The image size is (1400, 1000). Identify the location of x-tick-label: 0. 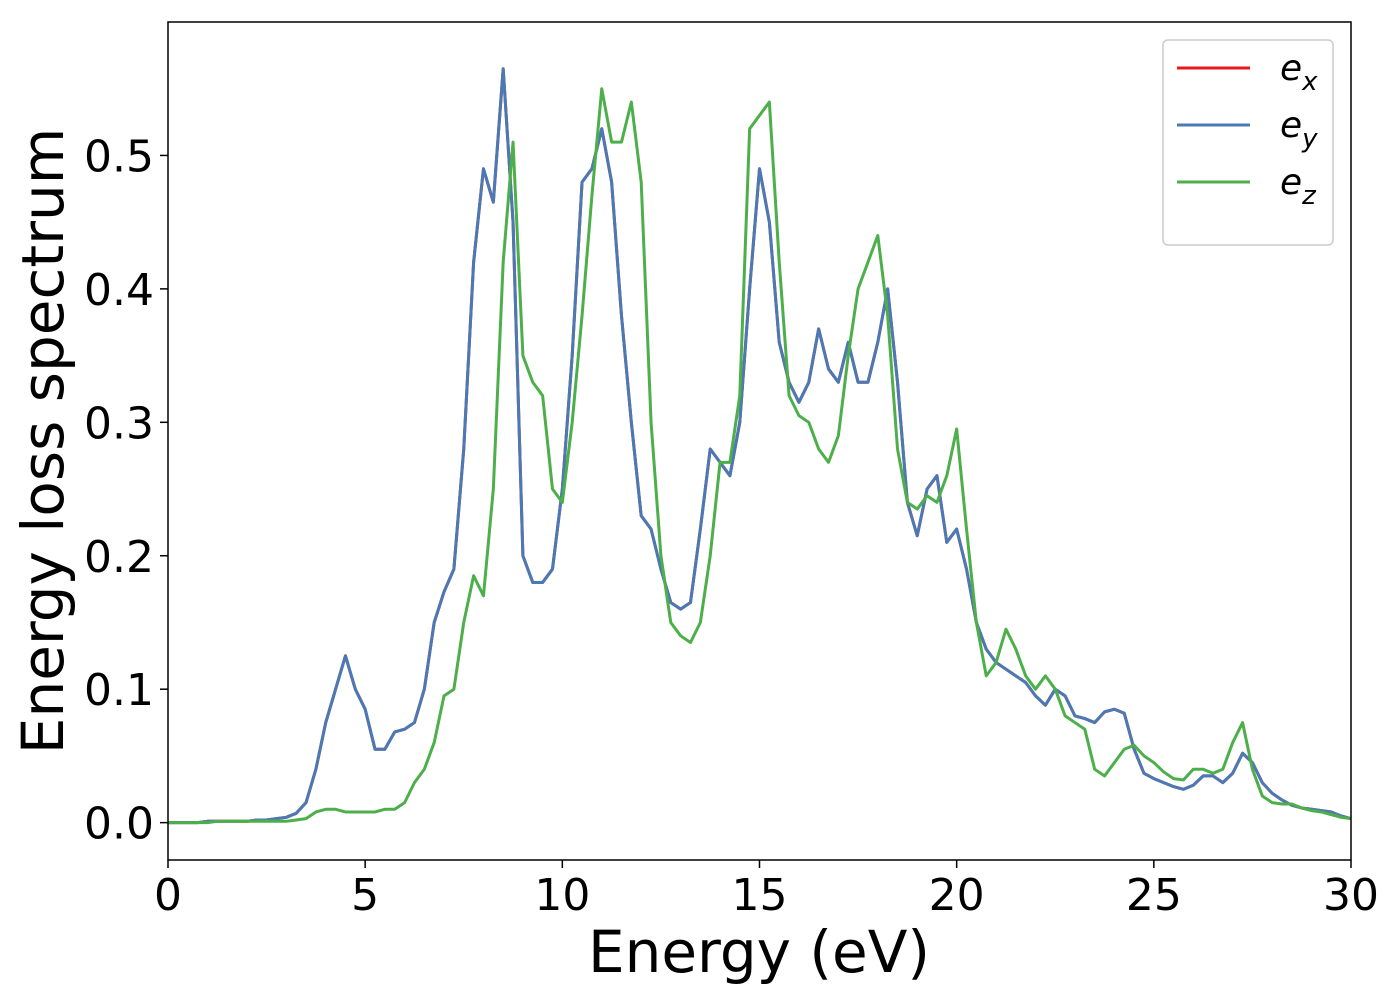
(168, 895).